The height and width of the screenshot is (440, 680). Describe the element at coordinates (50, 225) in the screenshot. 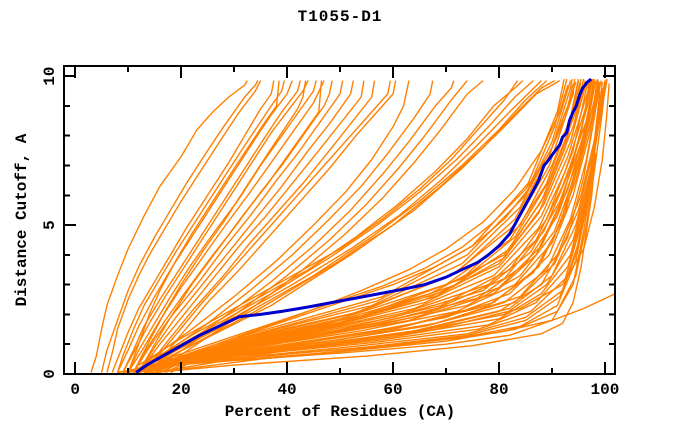

I see `y-tick-label: 5` at that location.